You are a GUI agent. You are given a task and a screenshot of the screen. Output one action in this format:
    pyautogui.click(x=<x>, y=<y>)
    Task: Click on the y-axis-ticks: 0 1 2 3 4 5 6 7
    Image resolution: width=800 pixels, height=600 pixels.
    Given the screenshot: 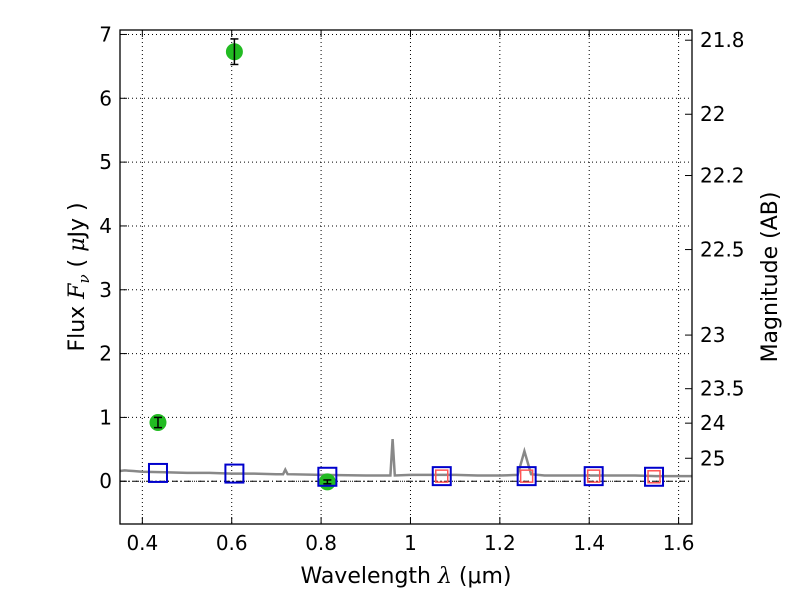 What is the action you would take?
    pyautogui.click(x=113, y=257)
    